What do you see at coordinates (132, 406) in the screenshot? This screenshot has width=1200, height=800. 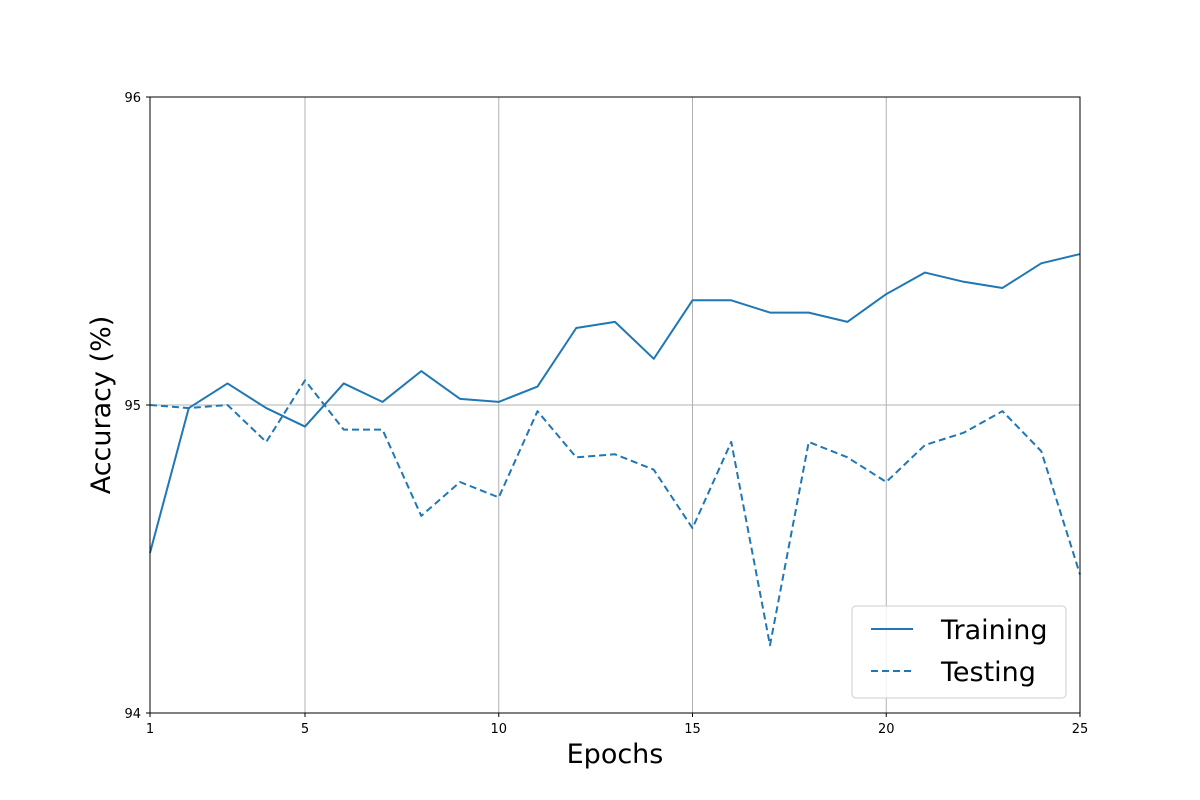 I see `y-tick-label: 95` at bounding box center [132, 406].